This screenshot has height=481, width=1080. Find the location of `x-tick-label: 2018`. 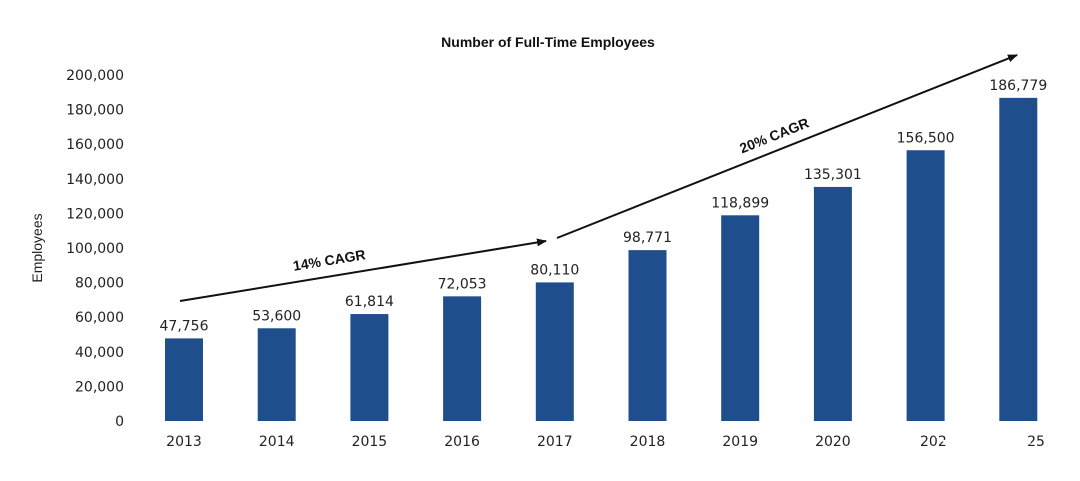

x-tick-label: 2018 is located at coordinates (648, 442).